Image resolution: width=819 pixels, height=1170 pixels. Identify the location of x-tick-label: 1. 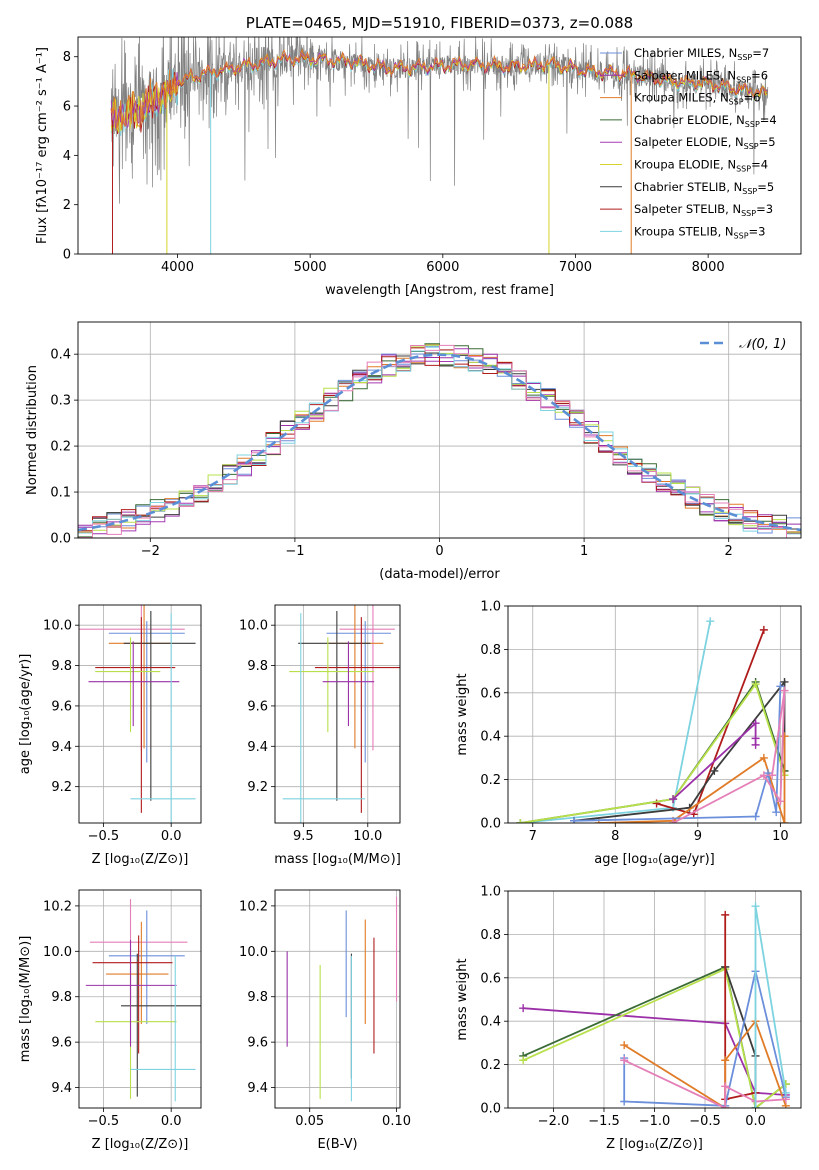
(584, 551).